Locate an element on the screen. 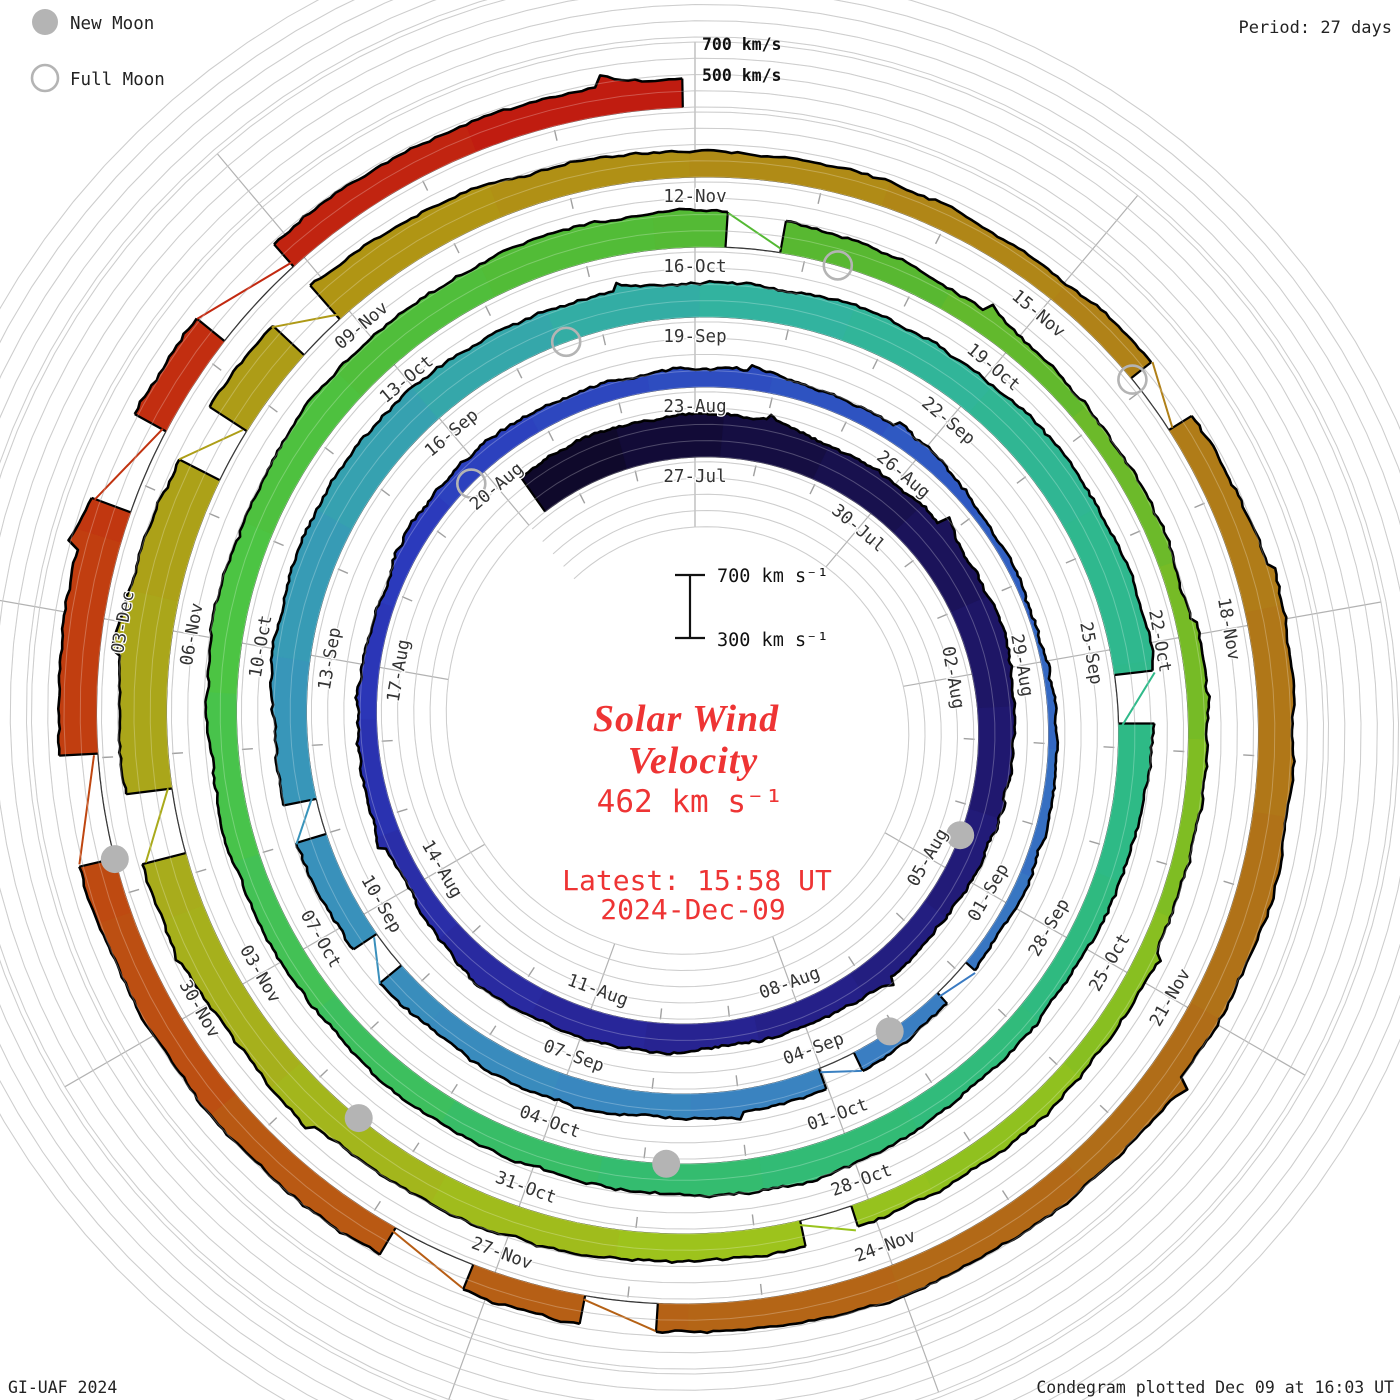 The height and width of the screenshot is (1400, 1400). current-velocity-value: 462 km s⁻¹ is located at coordinates (690, 802).